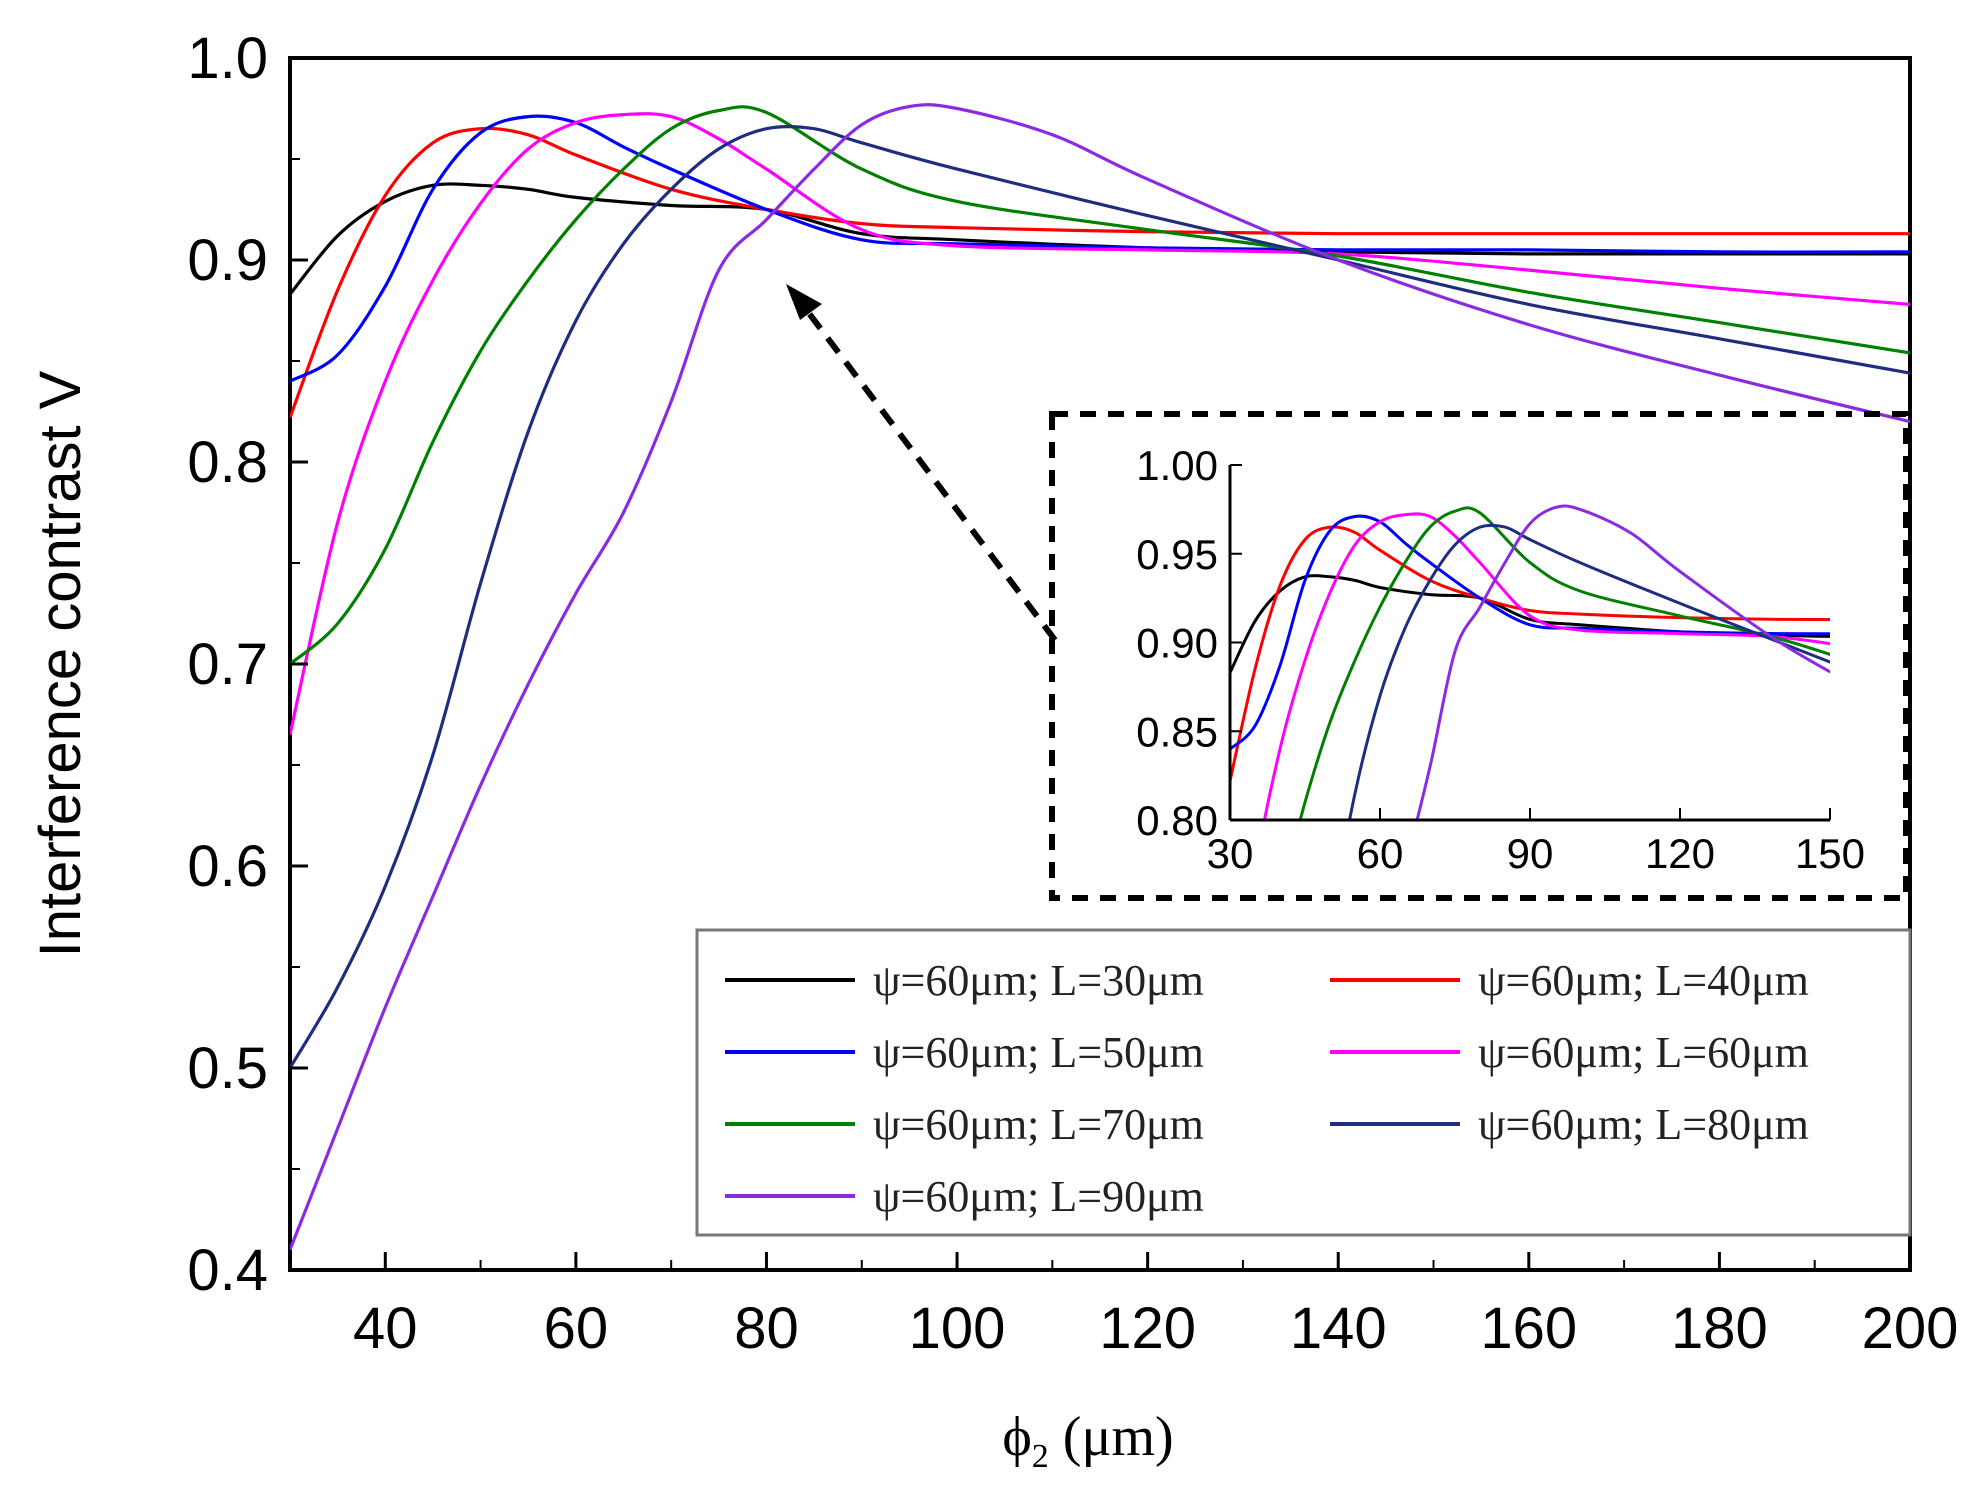 The image size is (1970, 1492). Describe the element at coordinates (227, 1068) in the screenshot. I see `main-y-tick-label: 0.5` at that location.